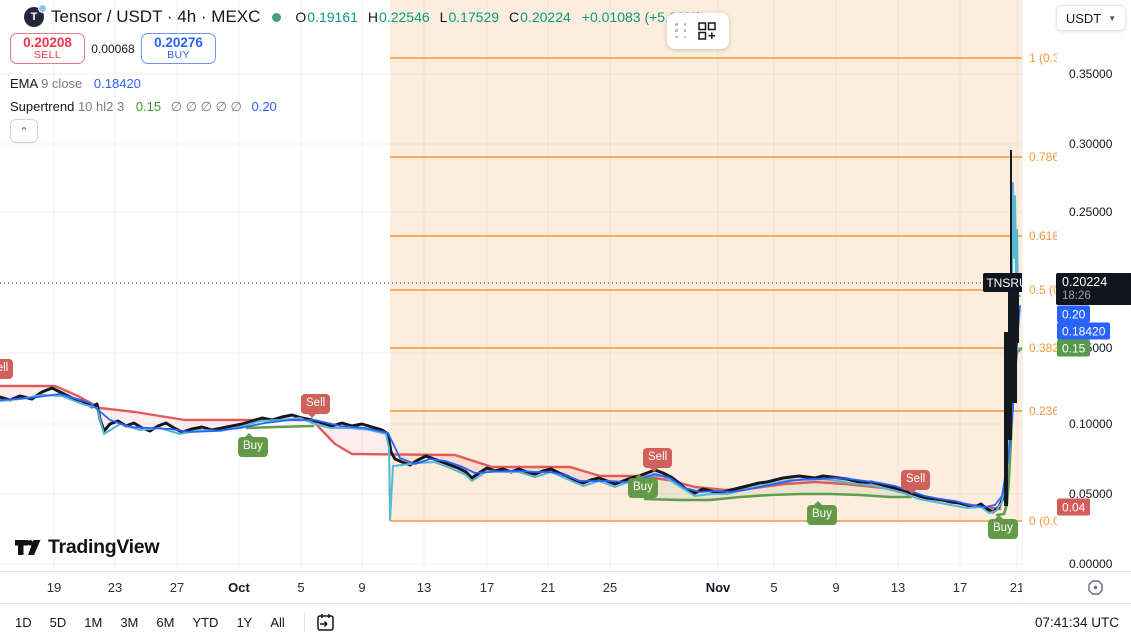 This screenshot has width=1131, height=640. I want to click on chevron-down-icon: ▼, so click(1112, 18).